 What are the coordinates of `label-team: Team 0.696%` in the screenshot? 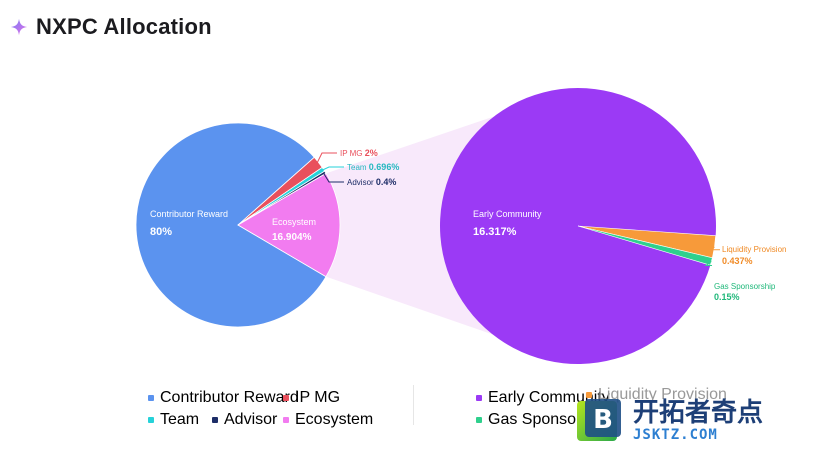 It's located at (373, 167).